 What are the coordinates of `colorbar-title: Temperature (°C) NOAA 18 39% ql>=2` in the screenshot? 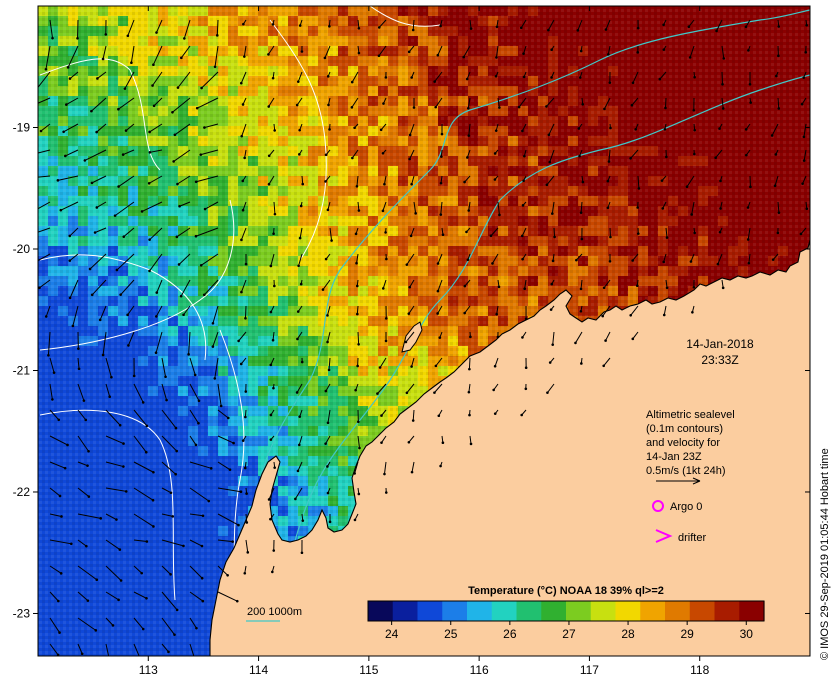 It's located at (566, 591).